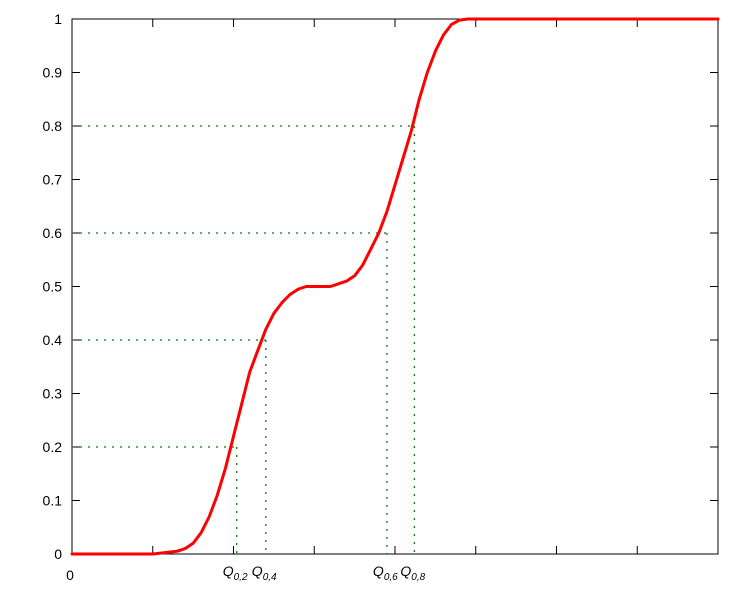 This screenshot has height=600, width=750. I want to click on quantile-label: Q0,6, so click(385, 573).